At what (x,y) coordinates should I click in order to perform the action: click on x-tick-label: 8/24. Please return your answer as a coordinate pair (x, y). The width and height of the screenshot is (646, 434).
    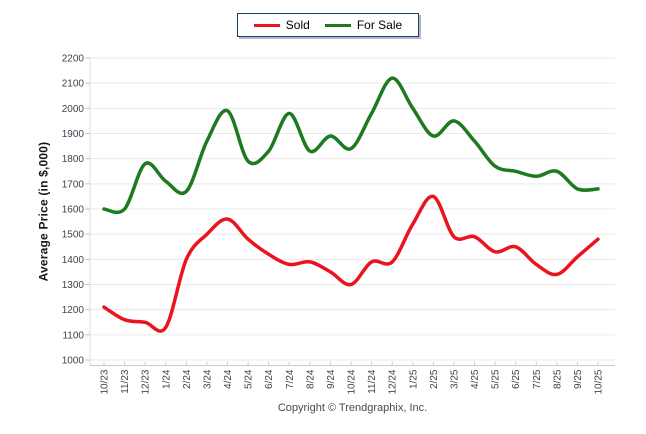
    Looking at the image, I should click on (310, 379).